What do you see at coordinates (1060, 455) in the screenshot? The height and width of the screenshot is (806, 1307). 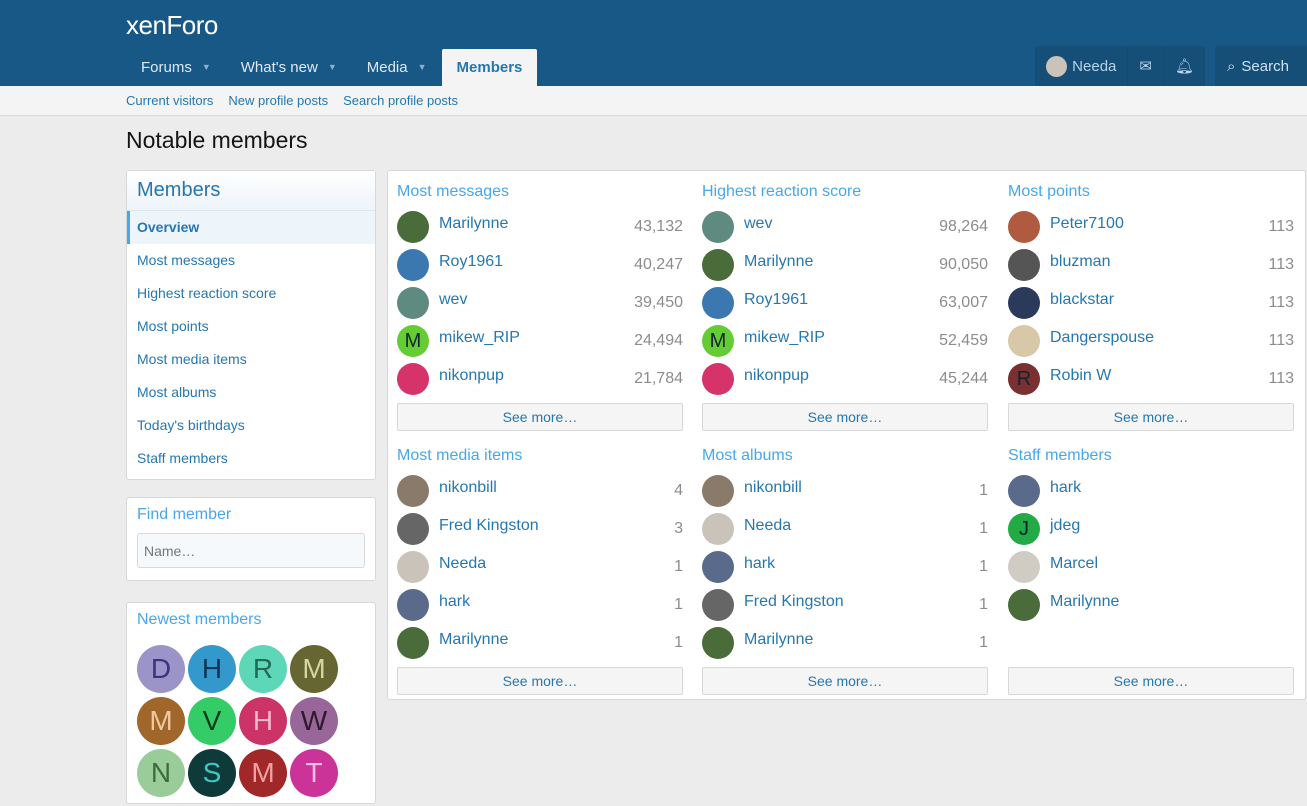 I see `section-title: Staff members` at bounding box center [1060, 455].